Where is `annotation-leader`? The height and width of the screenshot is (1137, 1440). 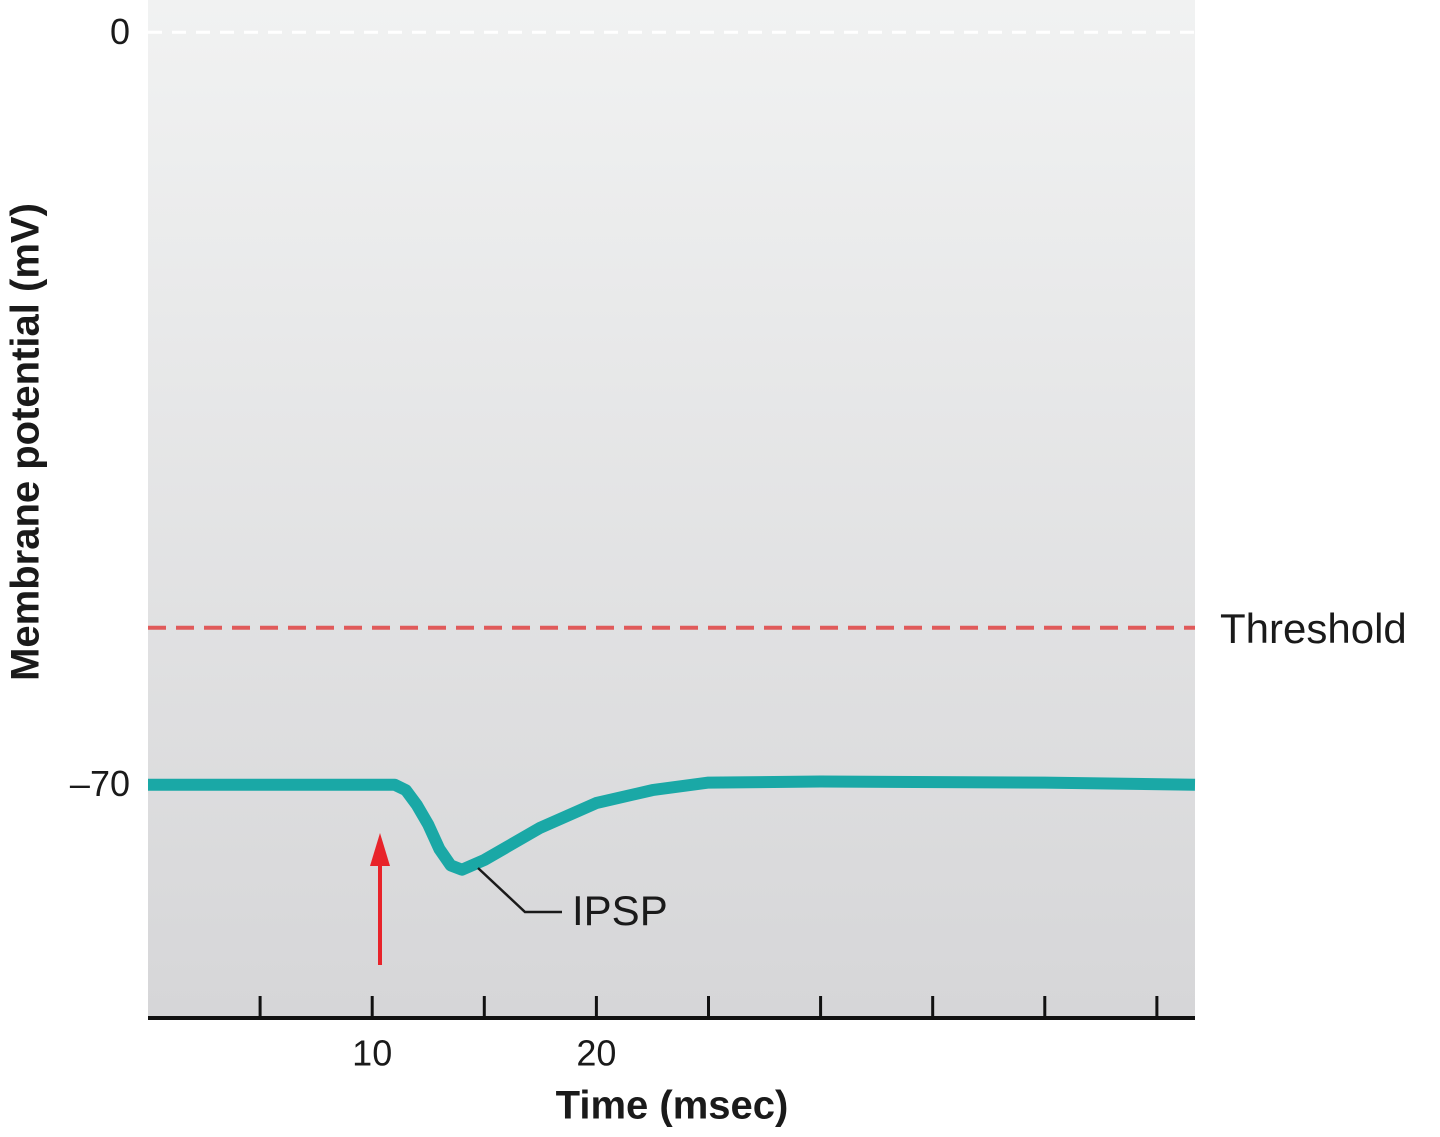 annotation-leader is located at coordinates (519, 890).